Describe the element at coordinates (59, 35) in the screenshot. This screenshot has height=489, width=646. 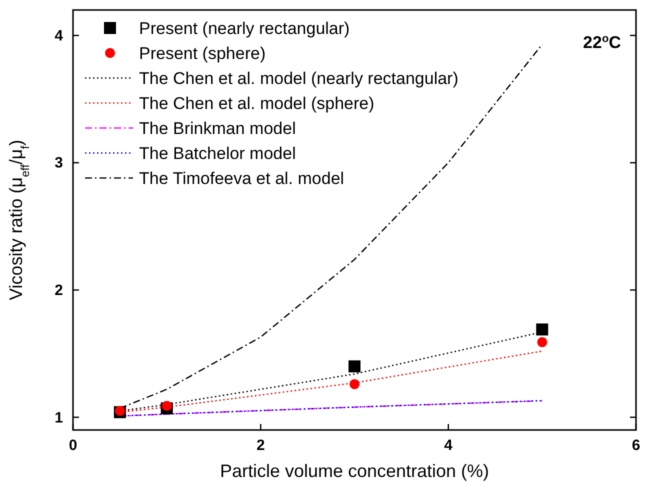
I see `y-tick-label: 4` at that location.